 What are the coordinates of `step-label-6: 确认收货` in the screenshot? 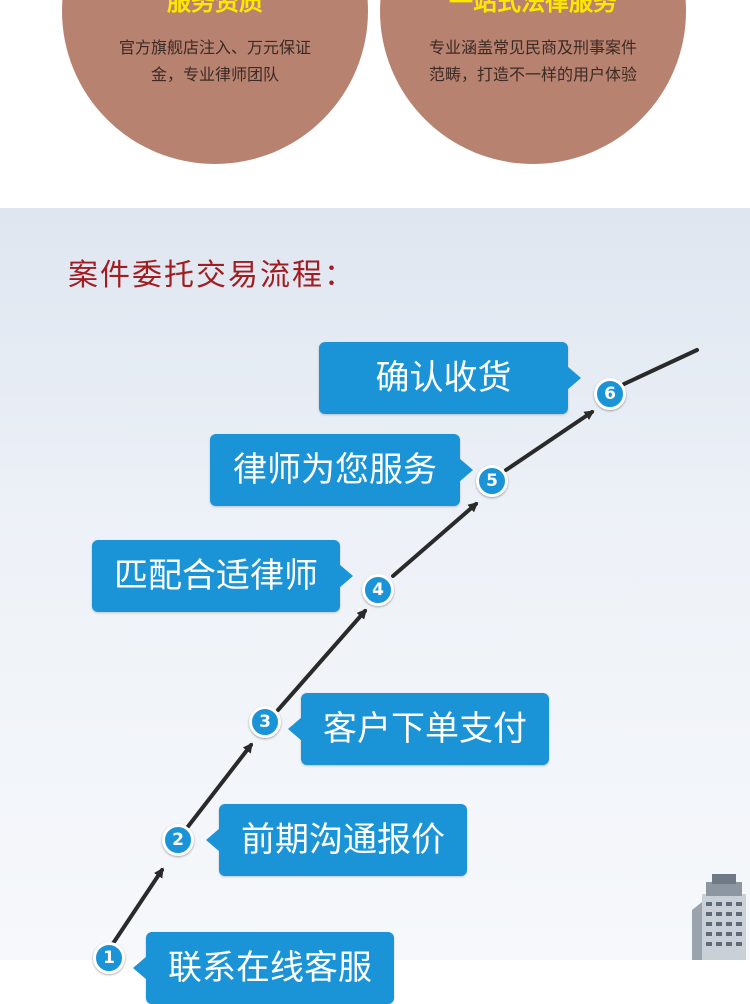 It's located at (450, 378).